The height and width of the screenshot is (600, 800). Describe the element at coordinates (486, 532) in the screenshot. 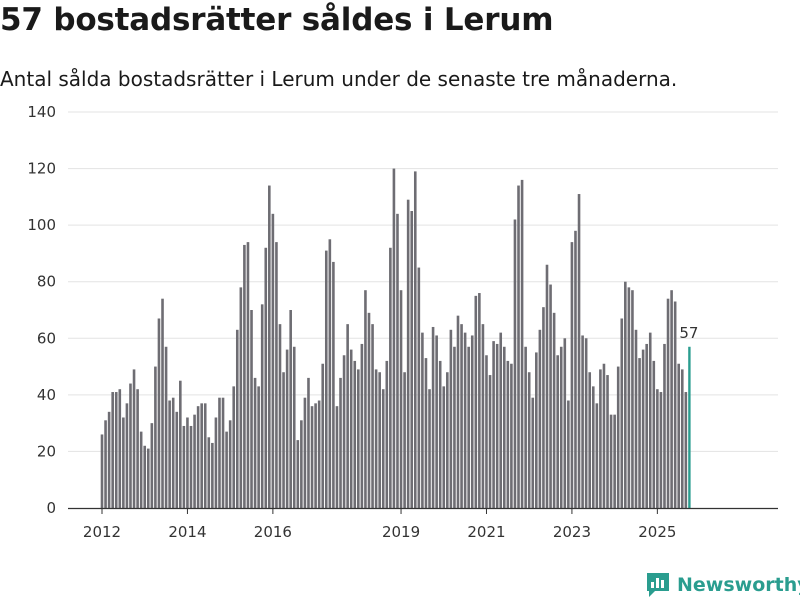

I see `x-tick-label: 2021` at that location.